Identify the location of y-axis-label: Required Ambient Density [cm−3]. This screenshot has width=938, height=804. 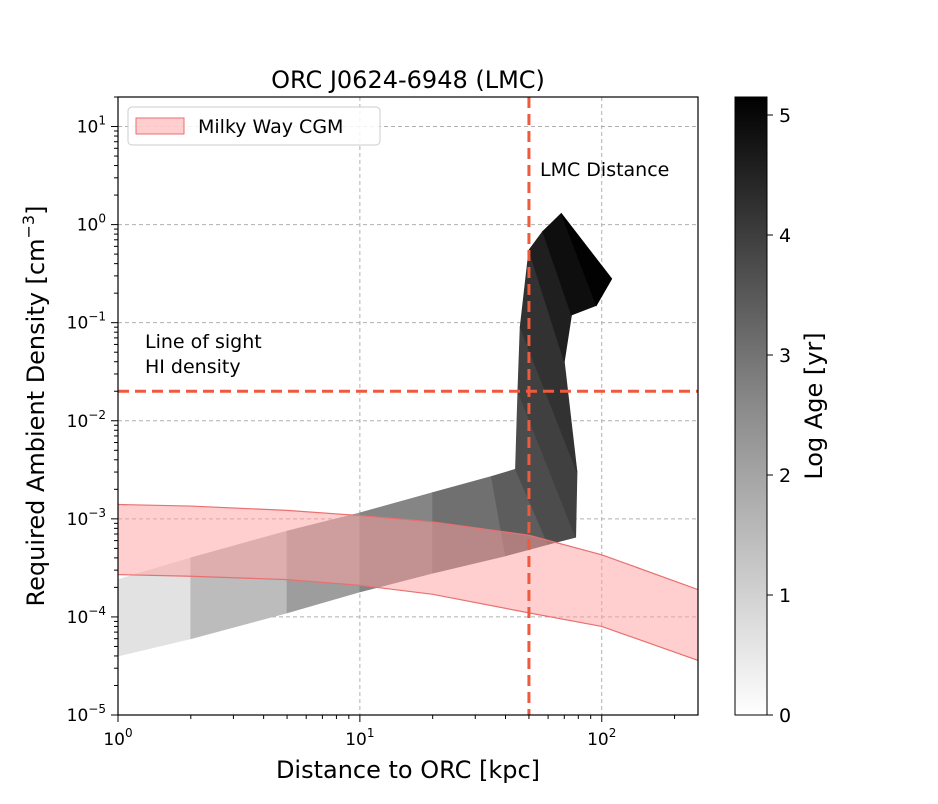
(34, 406).